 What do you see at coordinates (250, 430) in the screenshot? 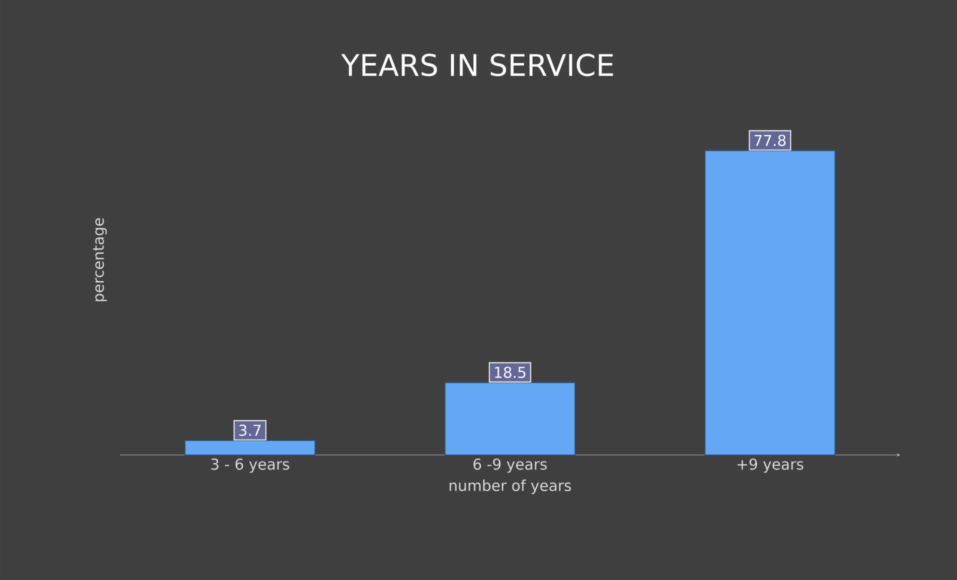
I see `data-label: 3.7` at bounding box center [250, 430].